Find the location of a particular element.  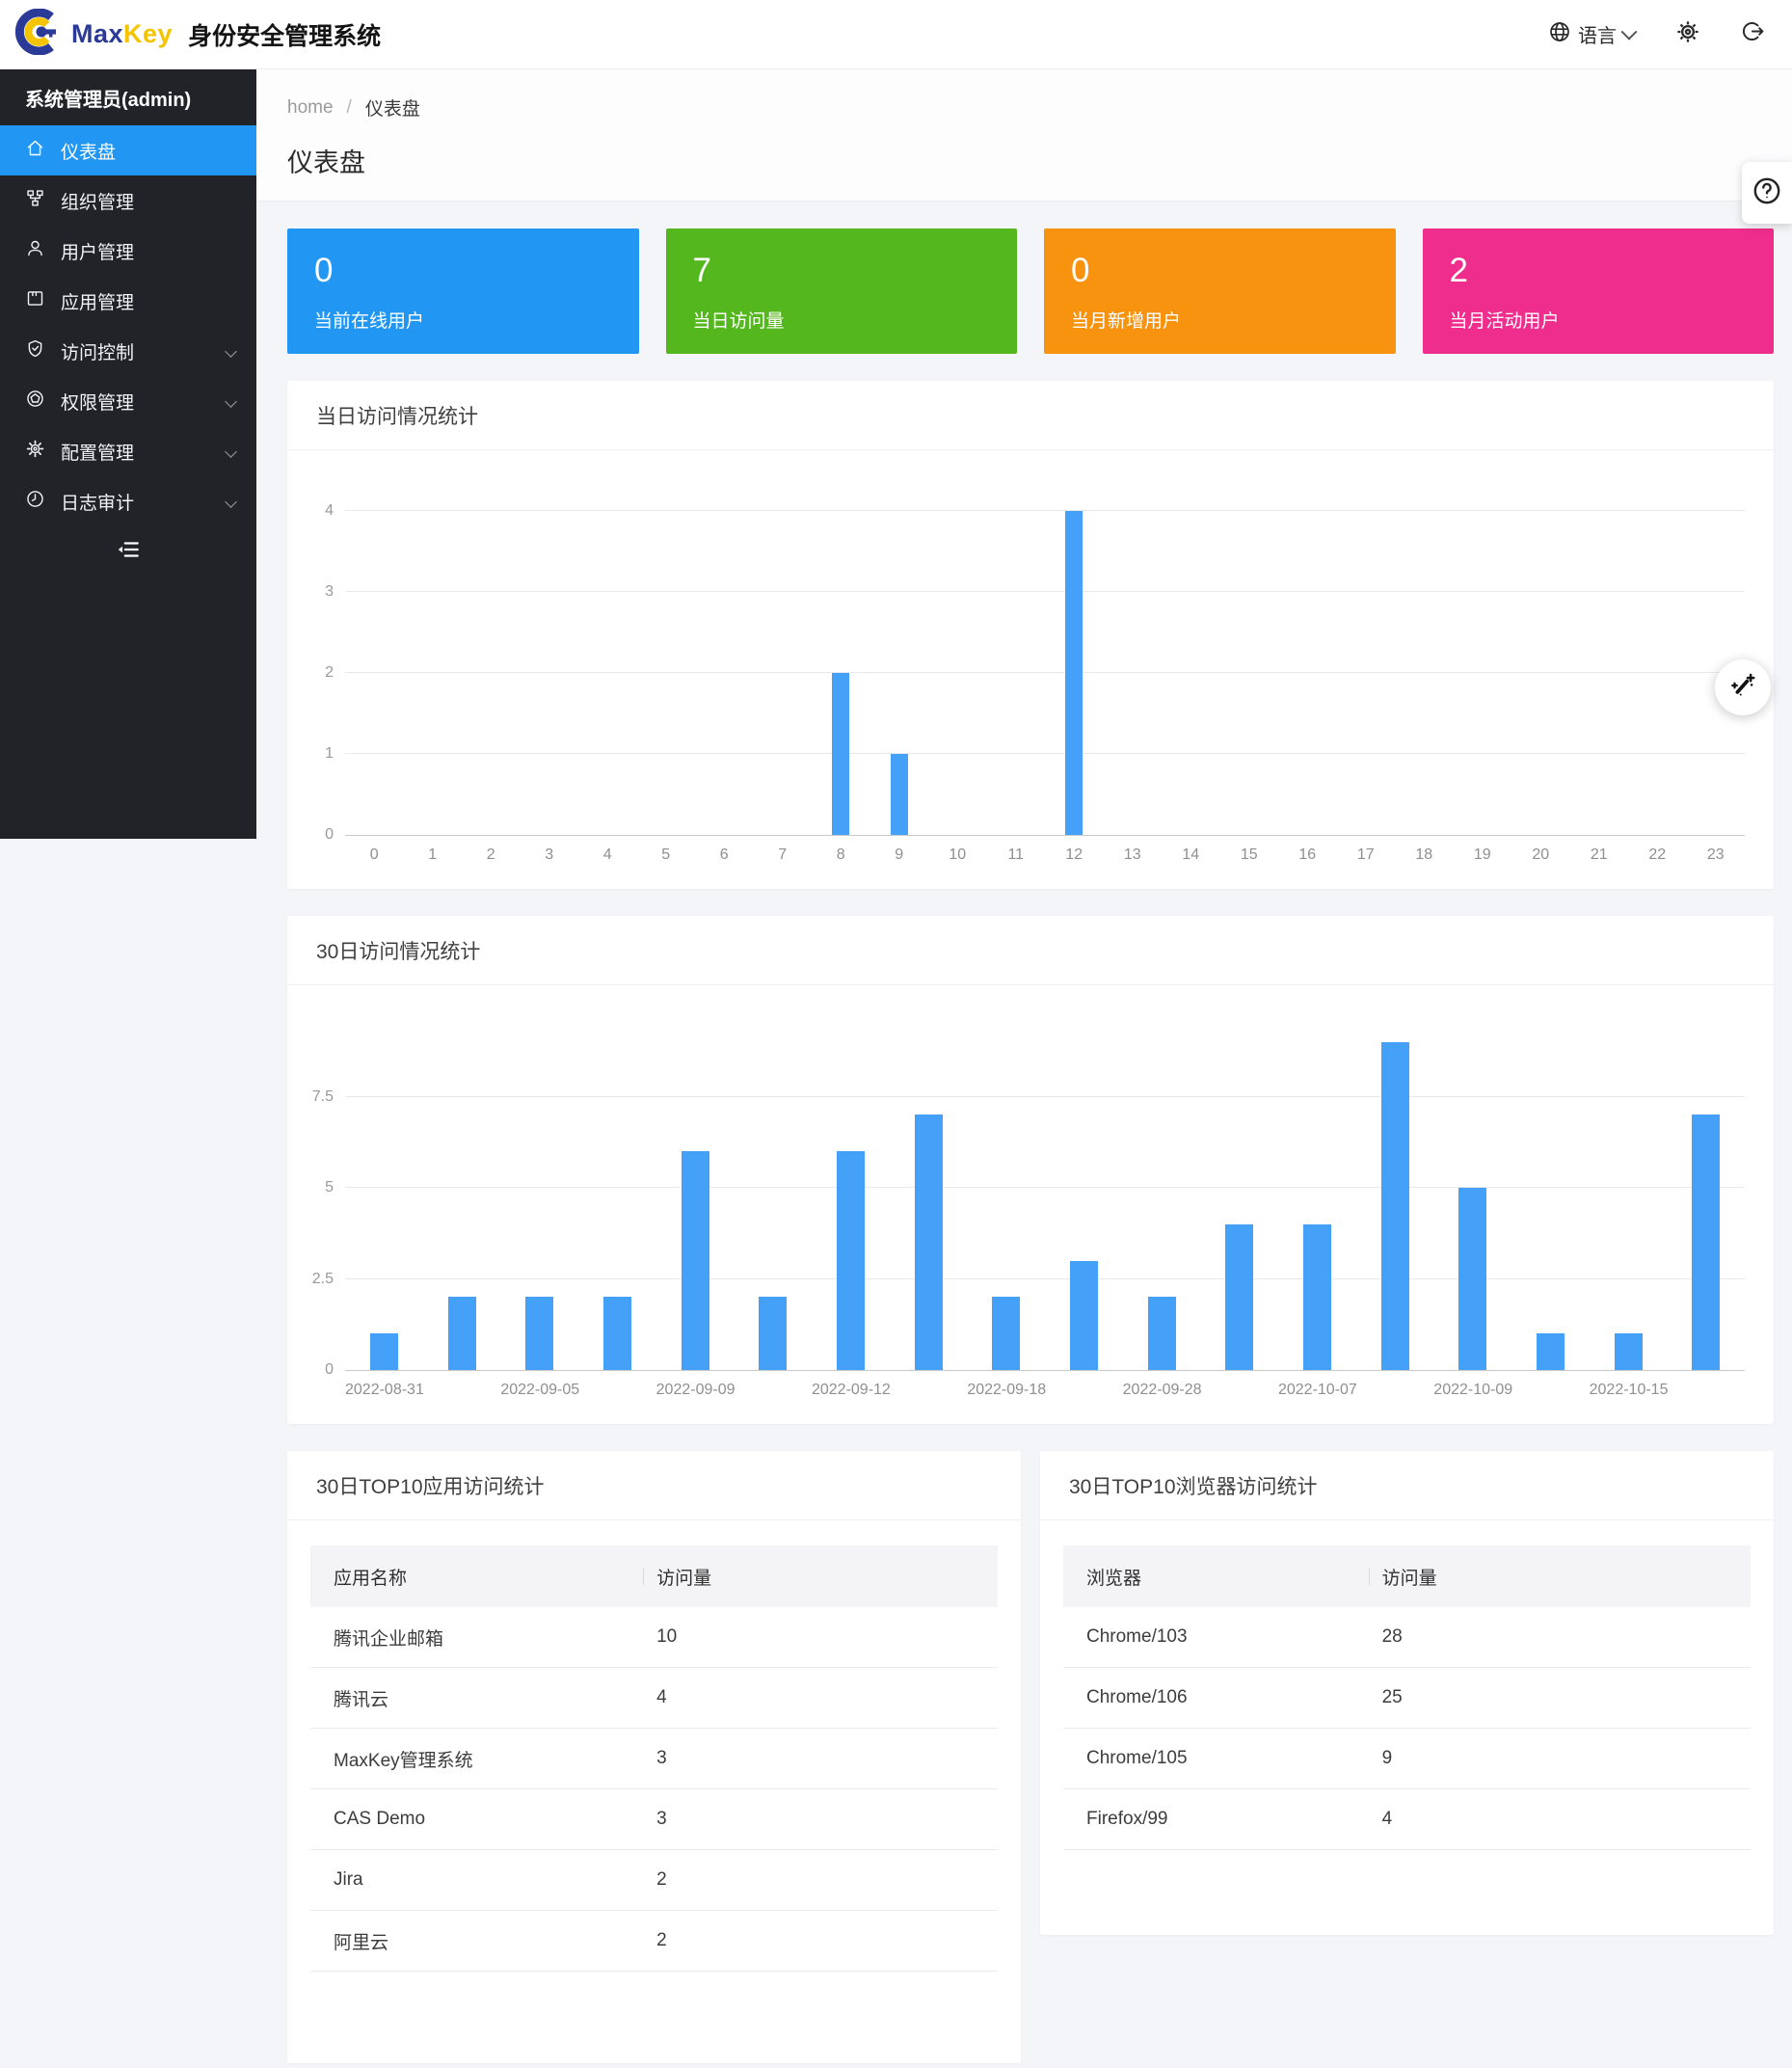

sidebar-item-apps: 应用管理 is located at coordinates (128, 301).